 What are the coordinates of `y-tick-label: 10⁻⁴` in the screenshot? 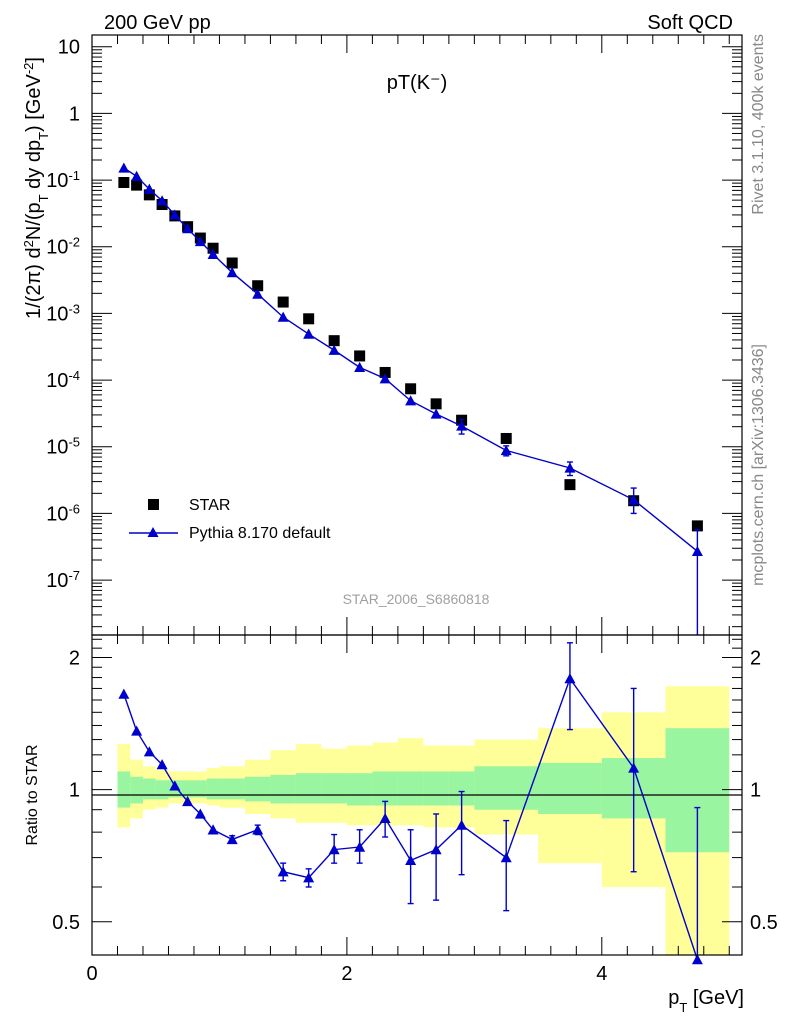 It's located at (63, 380).